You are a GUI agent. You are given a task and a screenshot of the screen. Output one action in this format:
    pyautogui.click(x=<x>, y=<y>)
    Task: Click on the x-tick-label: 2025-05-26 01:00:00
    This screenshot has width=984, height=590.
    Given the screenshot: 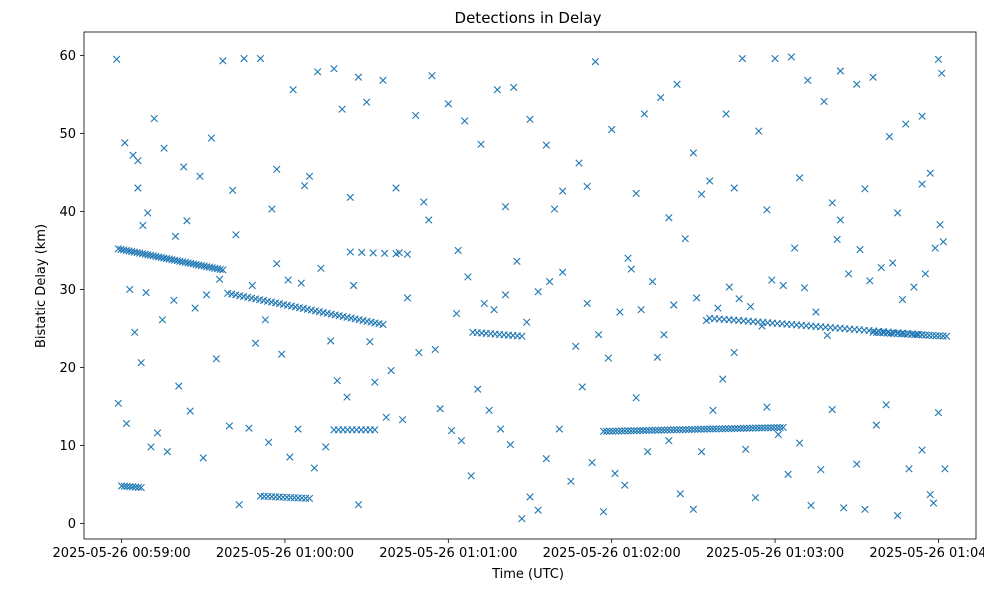 What is the action you would take?
    pyautogui.click(x=285, y=553)
    